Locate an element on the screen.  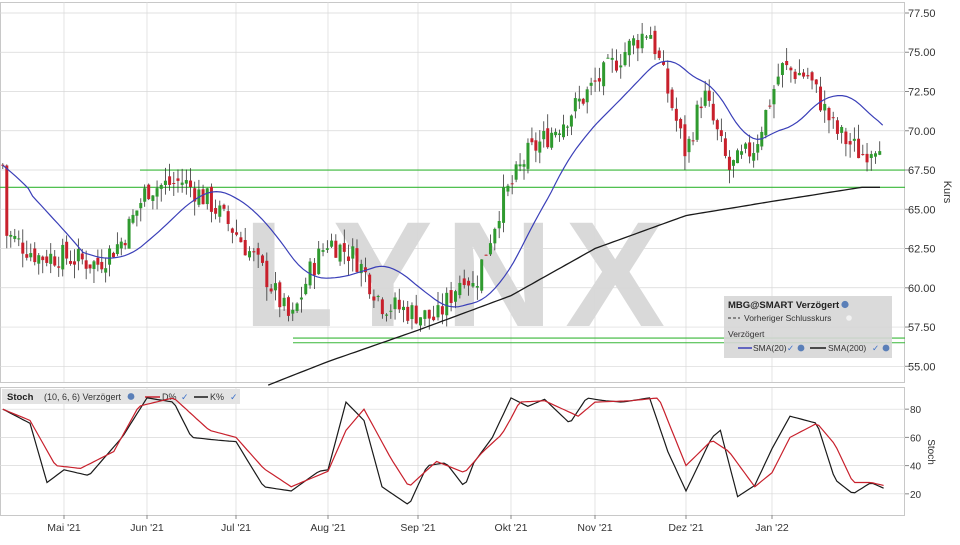
legend-sma20-info-icon is located at coordinates (801, 348).